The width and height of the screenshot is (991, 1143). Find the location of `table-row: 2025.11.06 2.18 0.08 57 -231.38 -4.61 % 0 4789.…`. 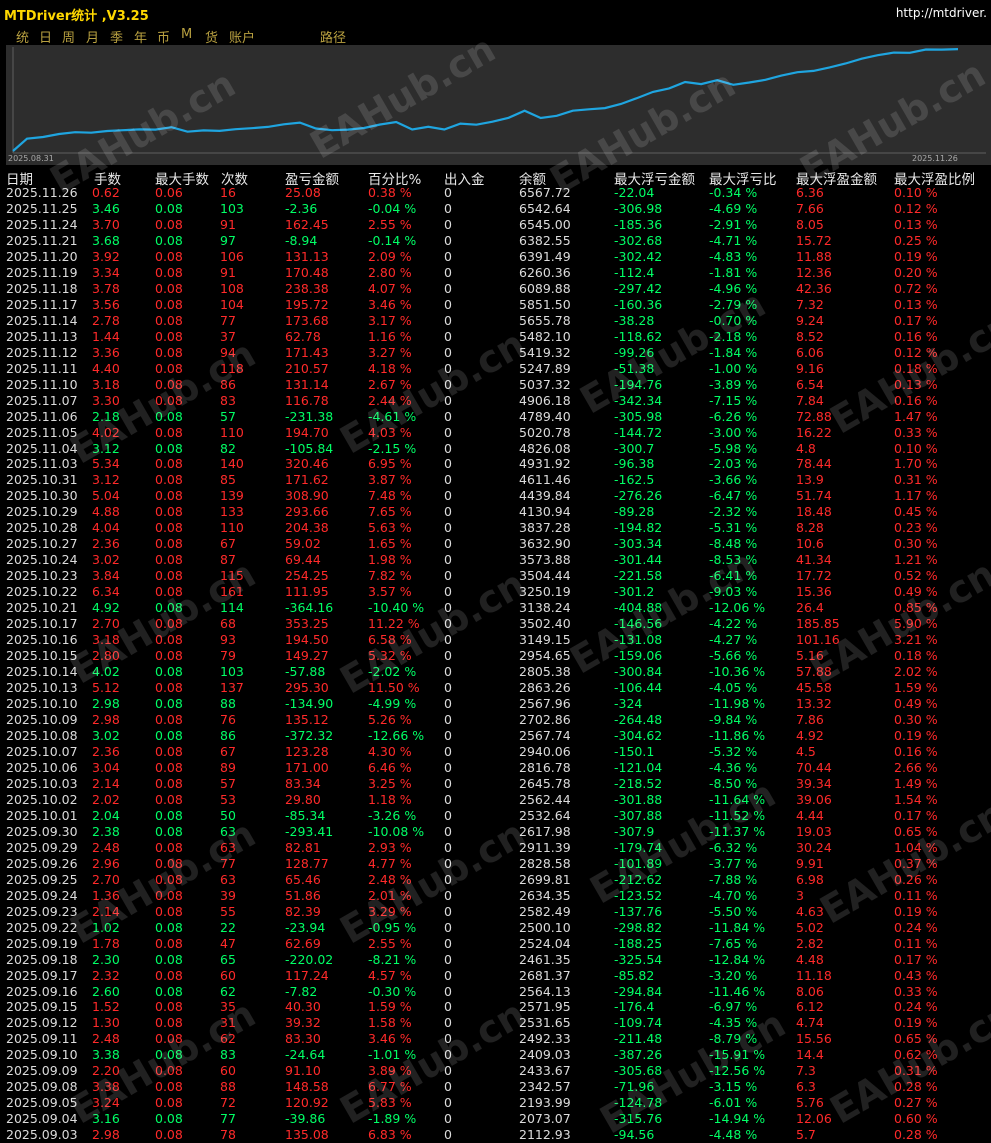

table-row: 2025.11.06 2.18 0.08 57 -231.38 -4.61 % 0 4789.… is located at coordinates (498, 417).